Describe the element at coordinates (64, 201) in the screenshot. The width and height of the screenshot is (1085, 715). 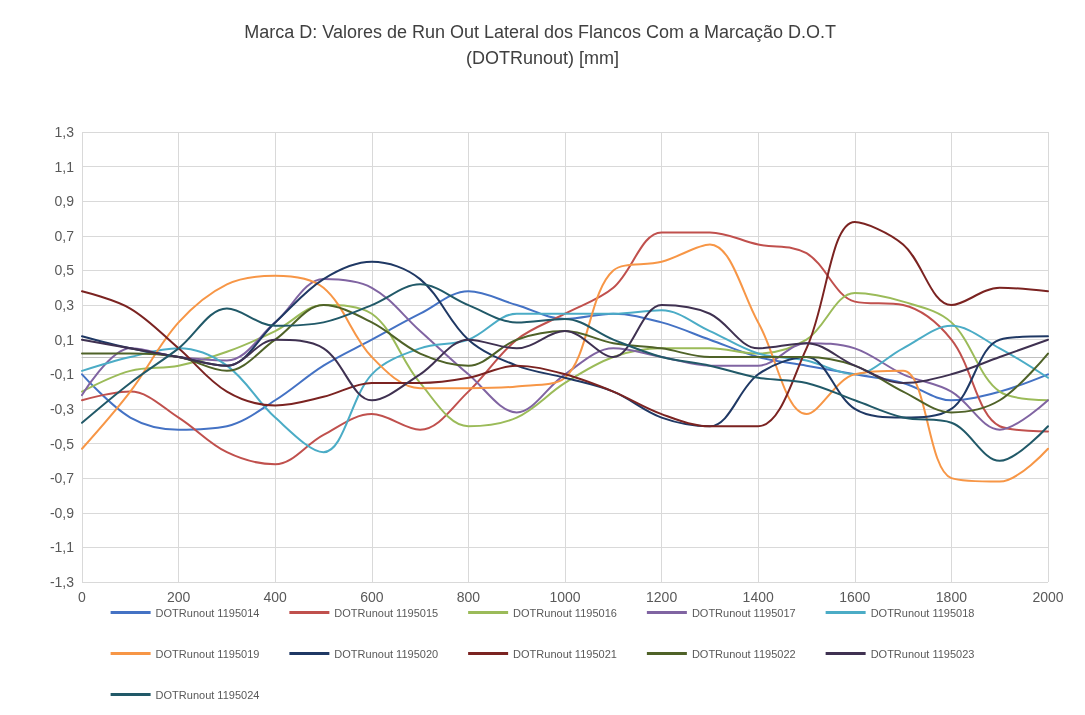
I see `y-tick-label: 0,9` at that location.